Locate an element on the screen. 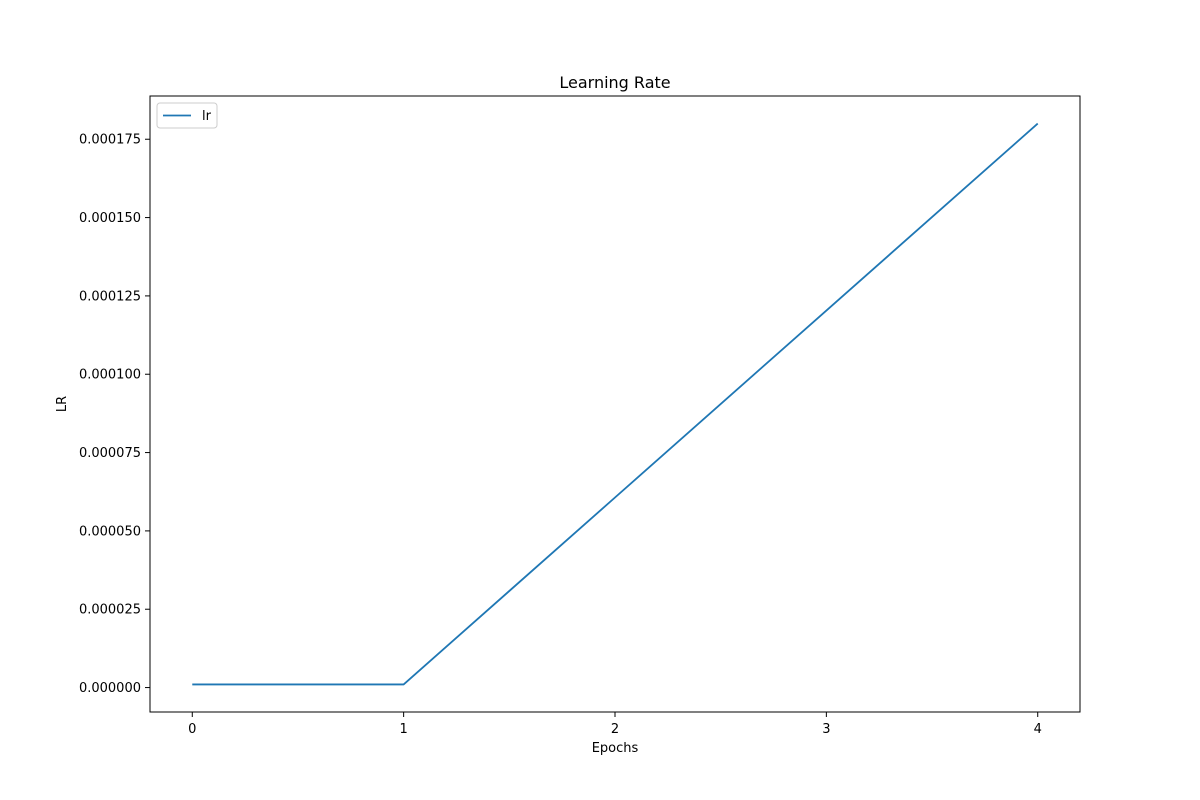 Image resolution: width=1200 pixels, height=800 pixels. legend: lr is located at coordinates (187, 115).